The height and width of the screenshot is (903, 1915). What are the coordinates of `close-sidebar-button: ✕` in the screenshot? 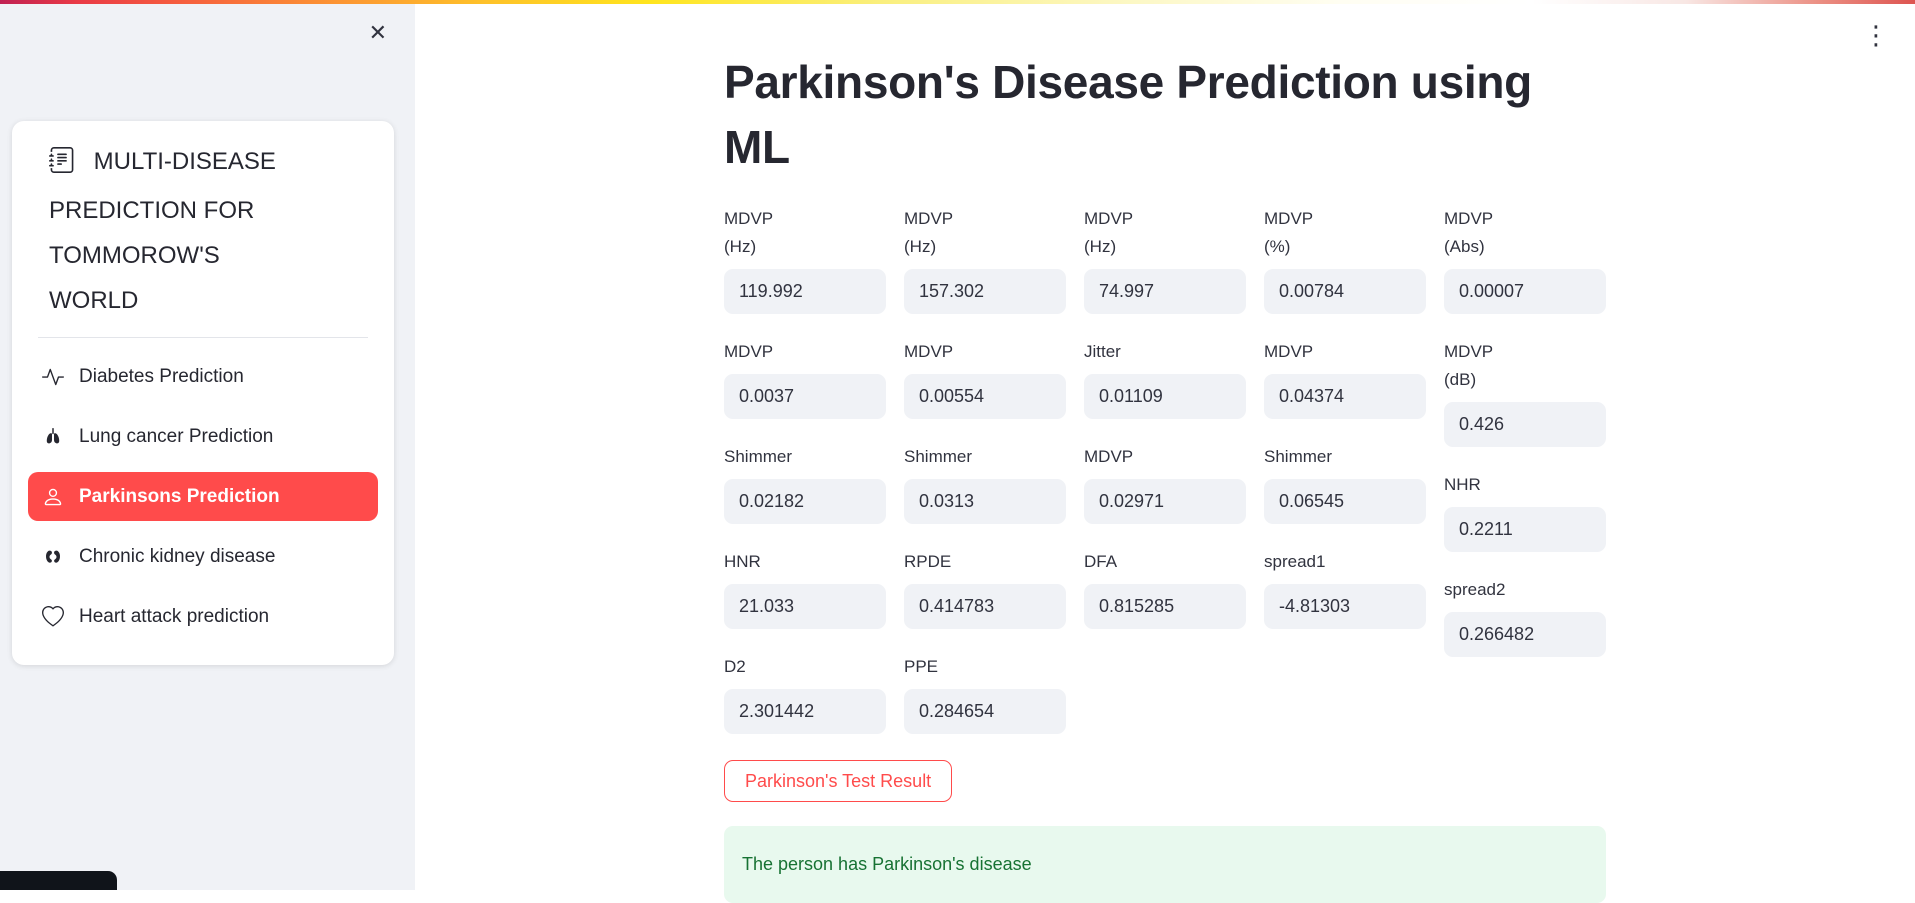 It's located at (378, 33).